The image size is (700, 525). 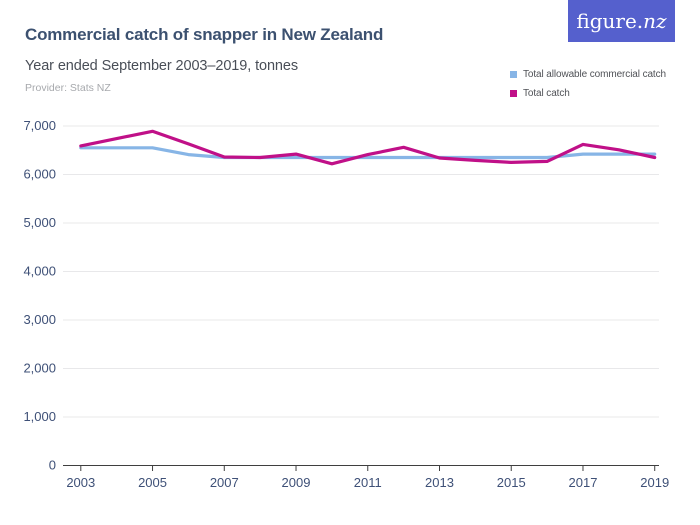 I want to click on y-tick-label-4000: 4,000, so click(x=39, y=271).